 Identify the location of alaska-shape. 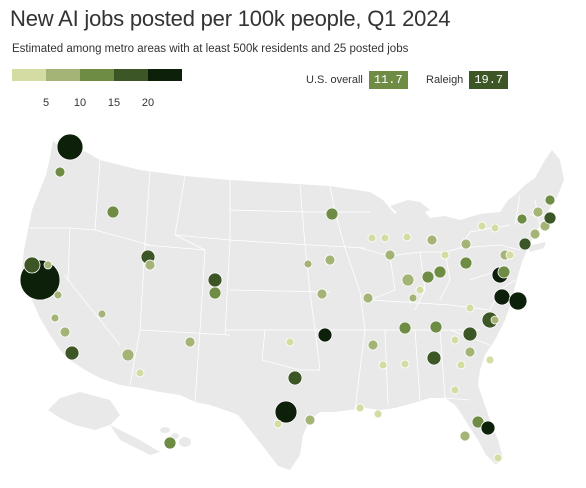
(104, 423).